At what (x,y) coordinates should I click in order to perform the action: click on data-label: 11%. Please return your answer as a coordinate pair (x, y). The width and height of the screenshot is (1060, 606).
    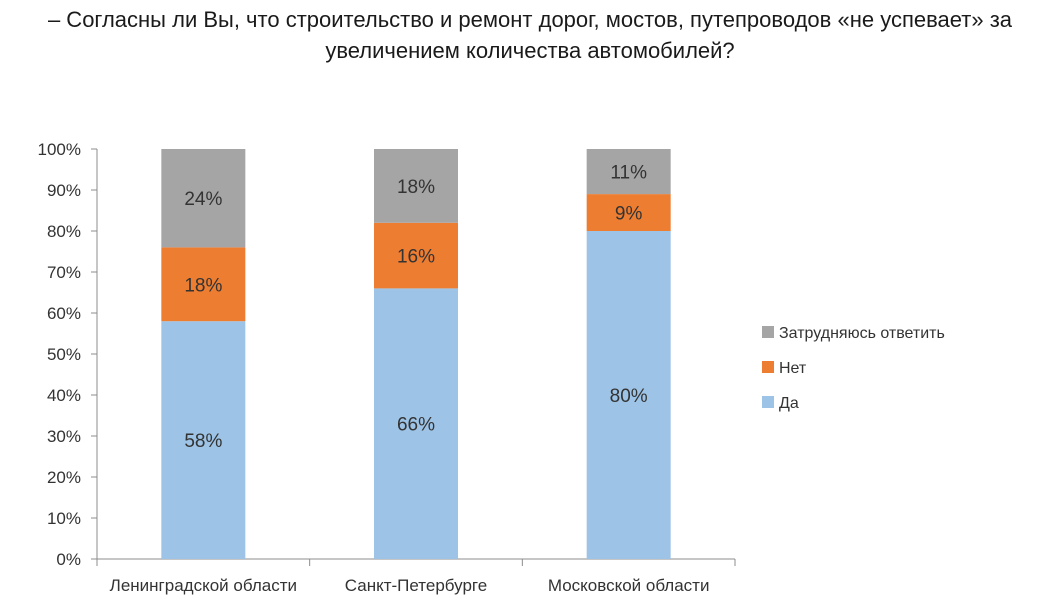
    Looking at the image, I should click on (628, 173).